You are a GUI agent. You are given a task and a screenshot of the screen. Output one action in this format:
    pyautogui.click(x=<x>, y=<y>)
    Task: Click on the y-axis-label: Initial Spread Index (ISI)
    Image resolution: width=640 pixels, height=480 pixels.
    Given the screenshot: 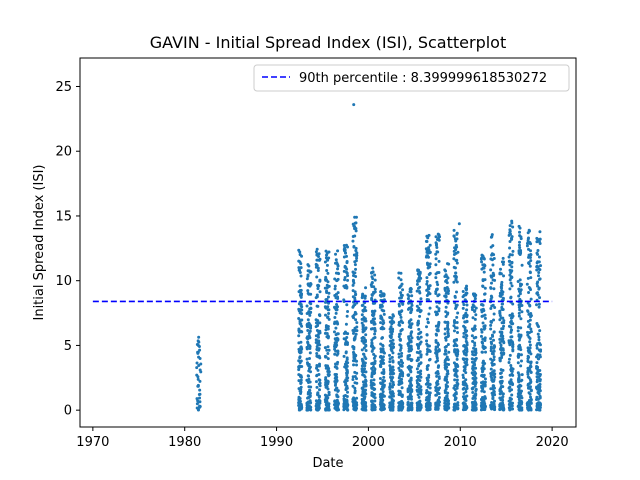 What is the action you would take?
    pyautogui.click(x=39, y=243)
    